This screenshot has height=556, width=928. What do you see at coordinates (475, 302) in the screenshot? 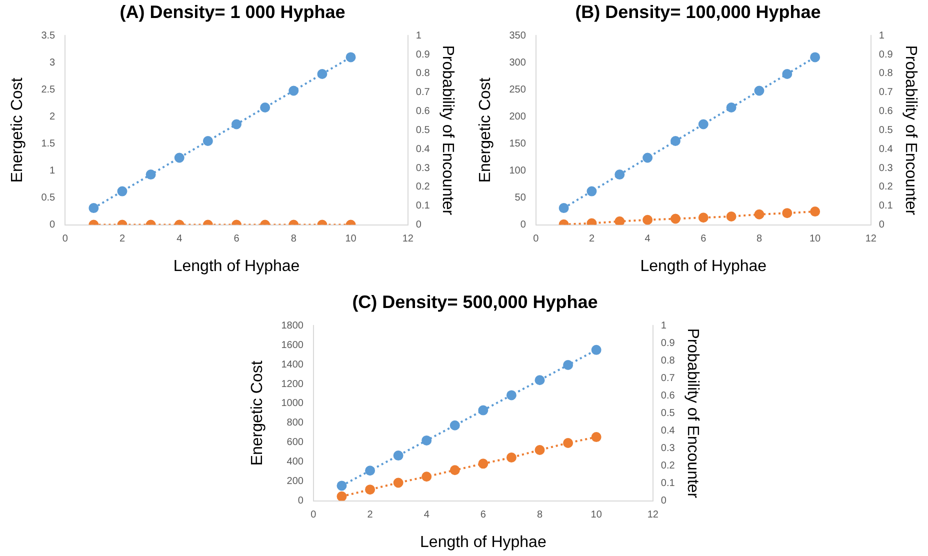
I see `chart-title: (C) Density= 500,000 Hyphae` at bounding box center [475, 302].